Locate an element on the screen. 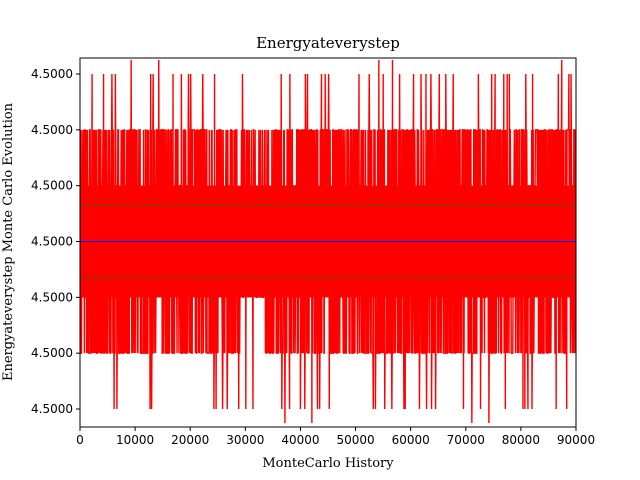 This screenshot has width=640, height=480. x-tick-label: 60000 is located at coordinates (411, 440).